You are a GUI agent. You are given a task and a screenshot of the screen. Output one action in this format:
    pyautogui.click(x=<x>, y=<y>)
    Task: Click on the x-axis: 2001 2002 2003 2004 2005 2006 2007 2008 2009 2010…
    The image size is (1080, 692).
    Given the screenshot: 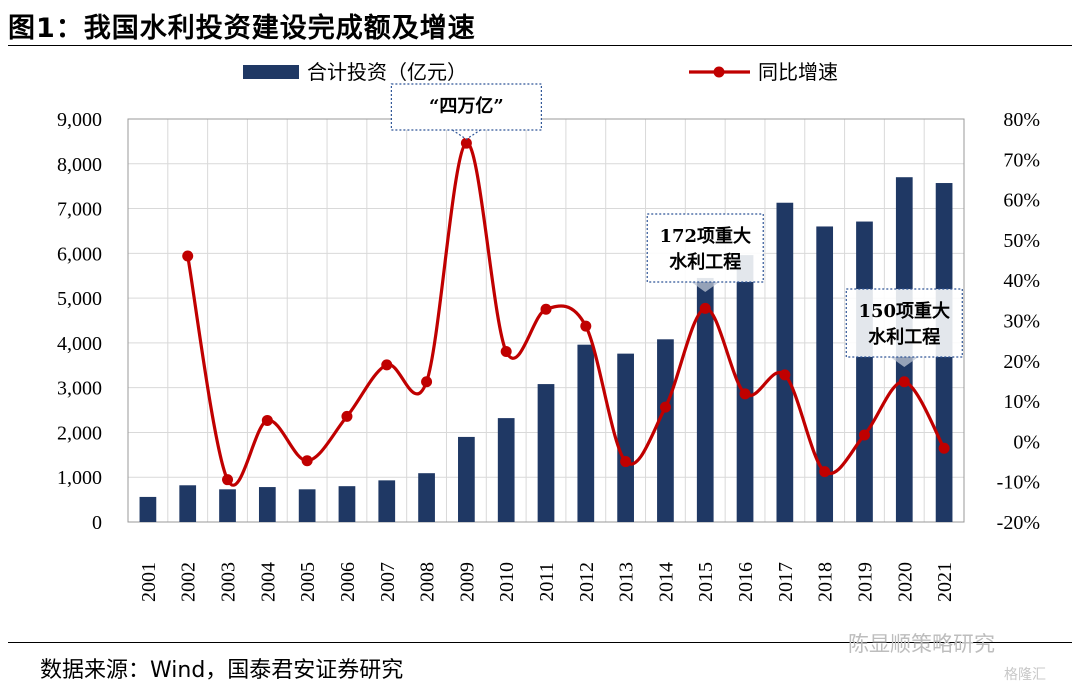 What is the action you would take?
    pyautogui.click(x=547, y=582)
    